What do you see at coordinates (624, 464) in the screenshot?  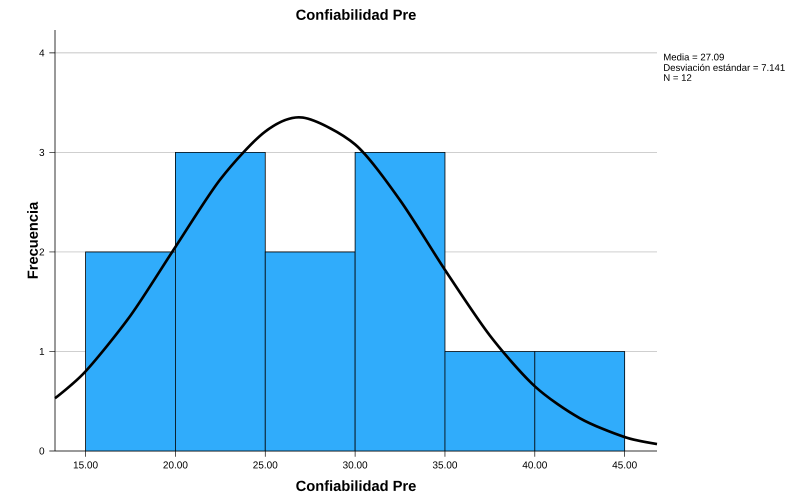 I see `x-tick-label: 45.00` at bounding box center [624, 464].